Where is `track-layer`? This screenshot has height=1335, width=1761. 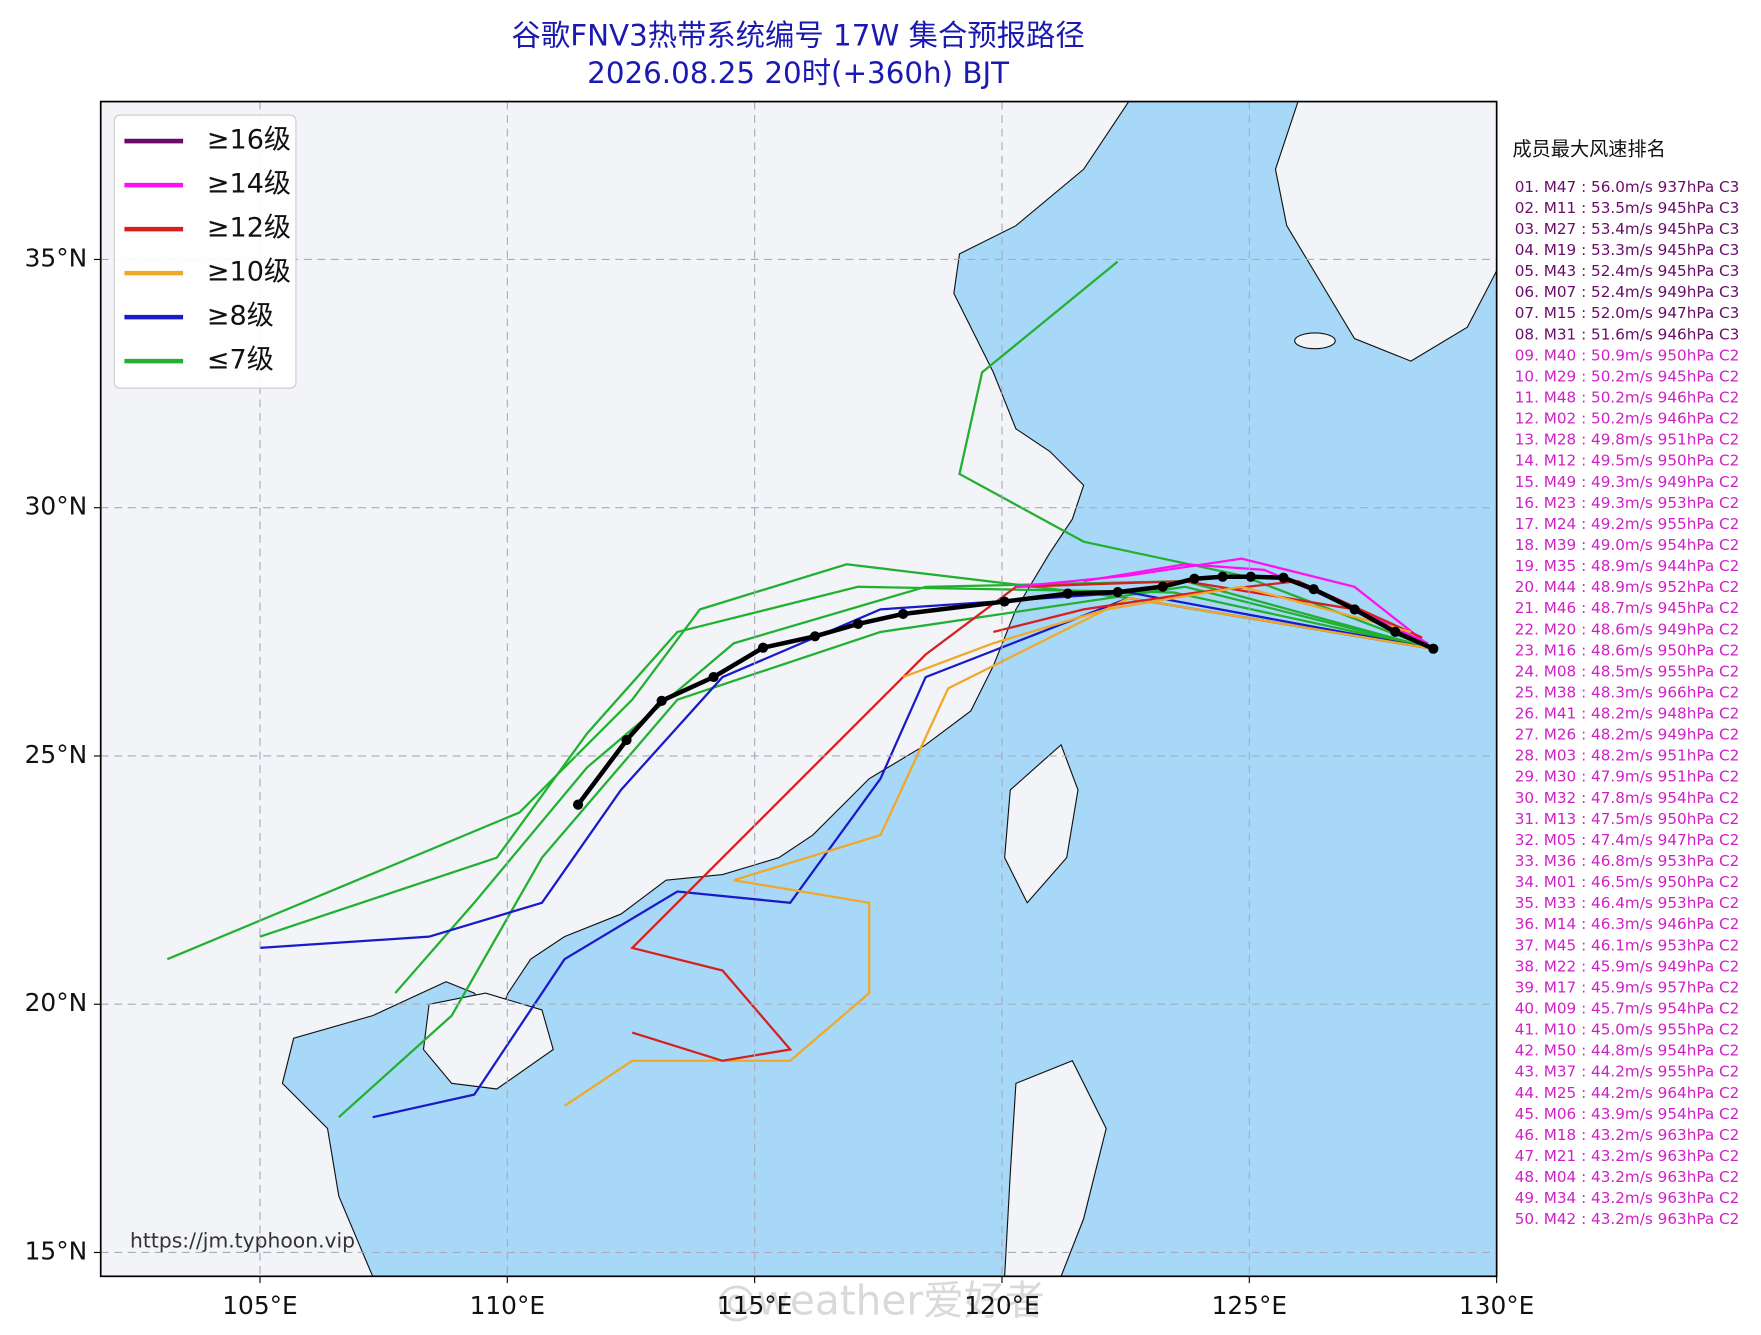
track-layer is located at coordinates (1005, 690).